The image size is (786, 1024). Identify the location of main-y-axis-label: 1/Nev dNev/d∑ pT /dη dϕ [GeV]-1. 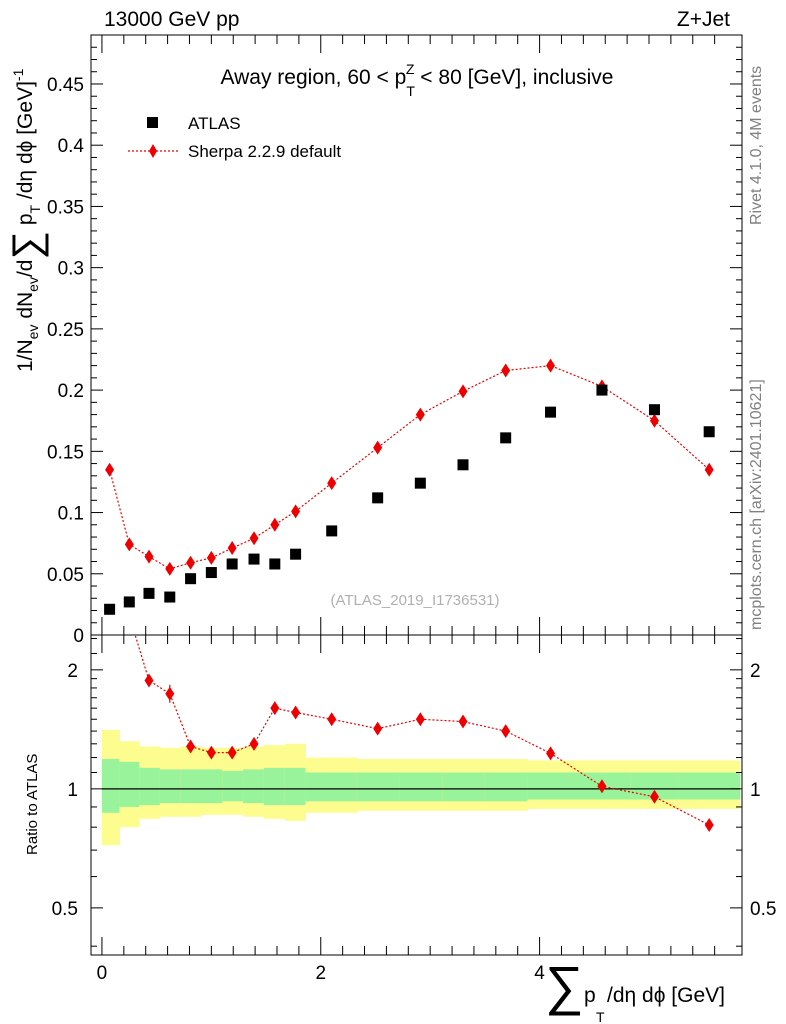
(27, 220).